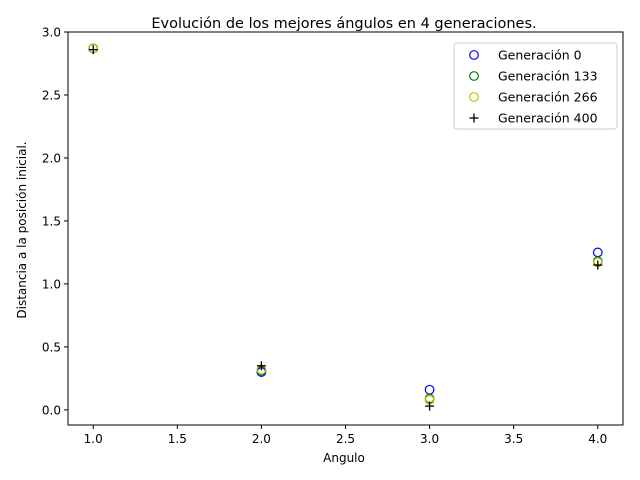 This screenshot has height=480, width=640. What do you see at coordinates (51, 410) in the screenshot?
I see `y-tick-label: 0.0` at bounding box center [51, 410].